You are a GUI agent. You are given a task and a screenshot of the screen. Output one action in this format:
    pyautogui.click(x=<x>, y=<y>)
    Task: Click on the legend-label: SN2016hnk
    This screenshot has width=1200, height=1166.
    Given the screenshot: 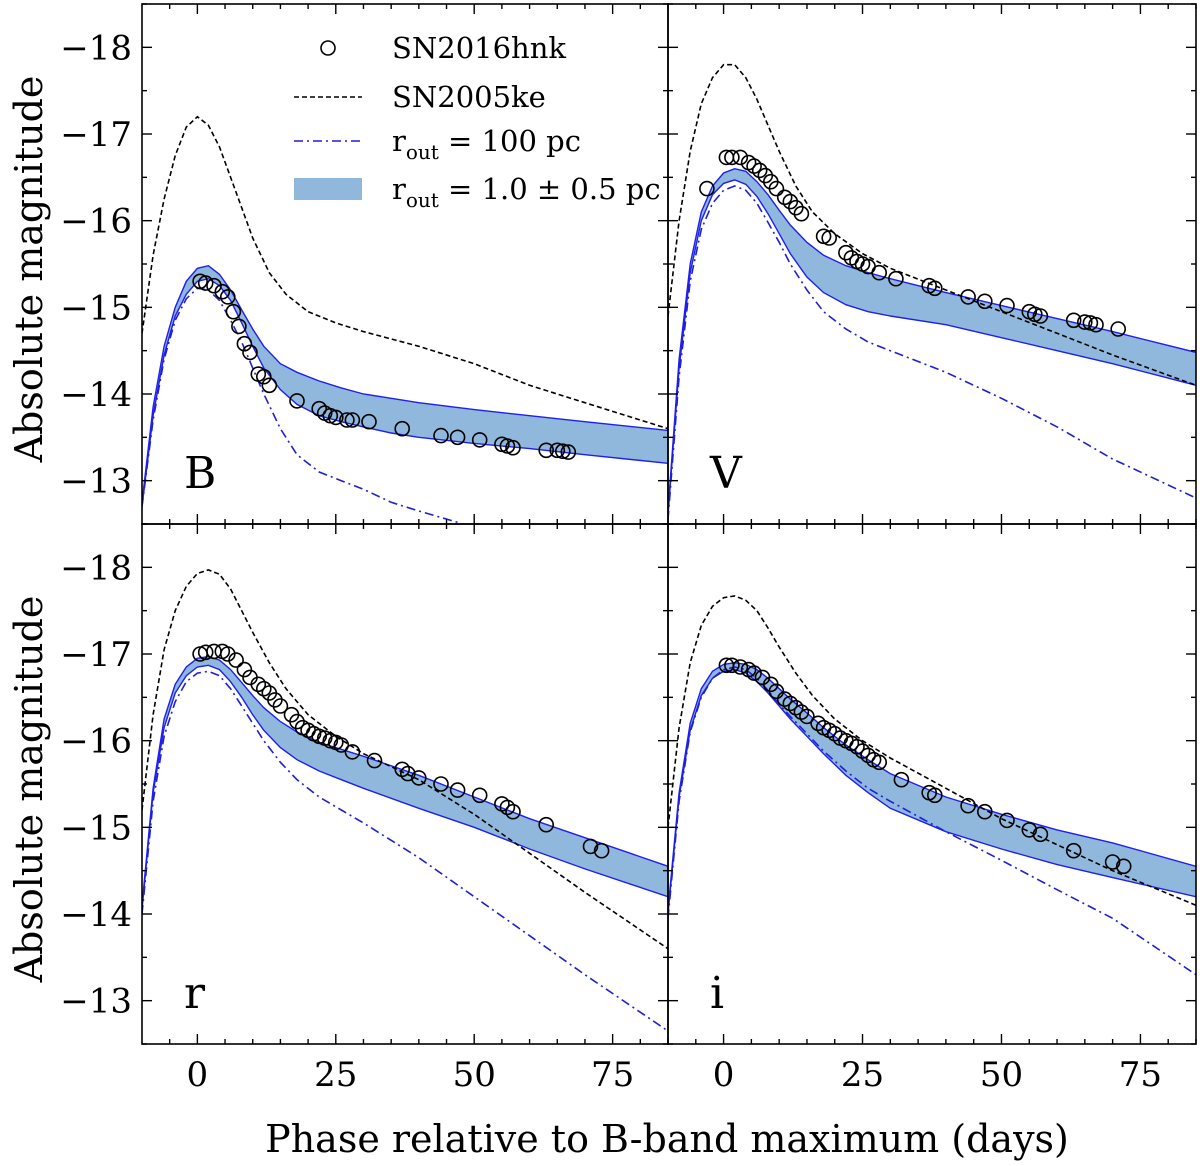 What is the action you would take?
    pyautogui.click(x=479, y=48)
    